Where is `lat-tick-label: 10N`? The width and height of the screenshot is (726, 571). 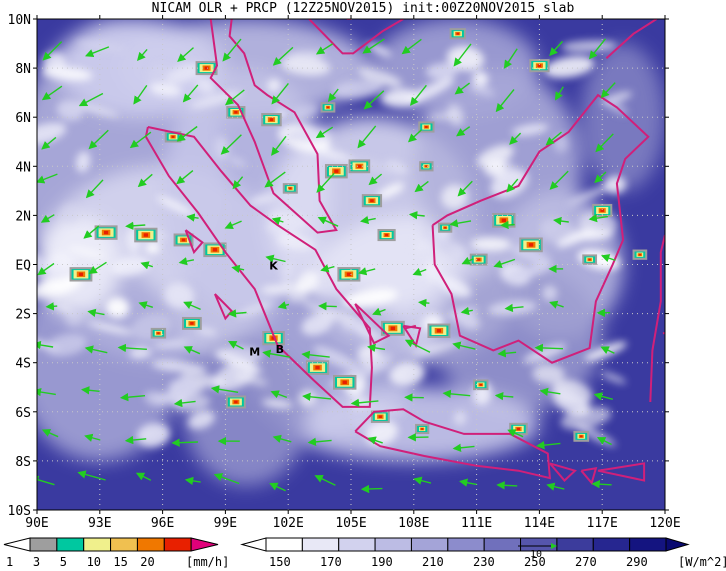
lat-tick-label: 10N is located at coordinates (19, 20).